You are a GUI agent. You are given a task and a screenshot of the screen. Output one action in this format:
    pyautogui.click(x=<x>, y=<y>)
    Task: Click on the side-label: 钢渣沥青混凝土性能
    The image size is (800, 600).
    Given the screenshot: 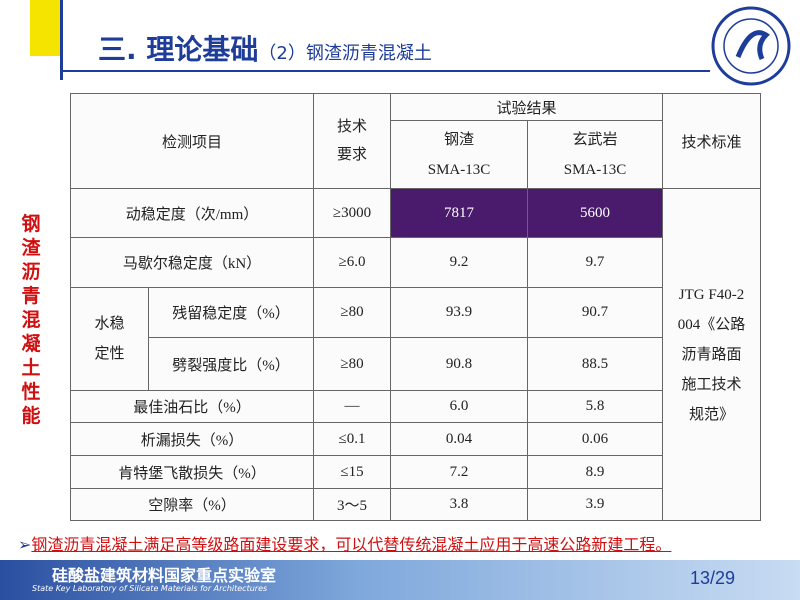 What is the action you would take?
    pyautogui.click(x=31, y=320)
    